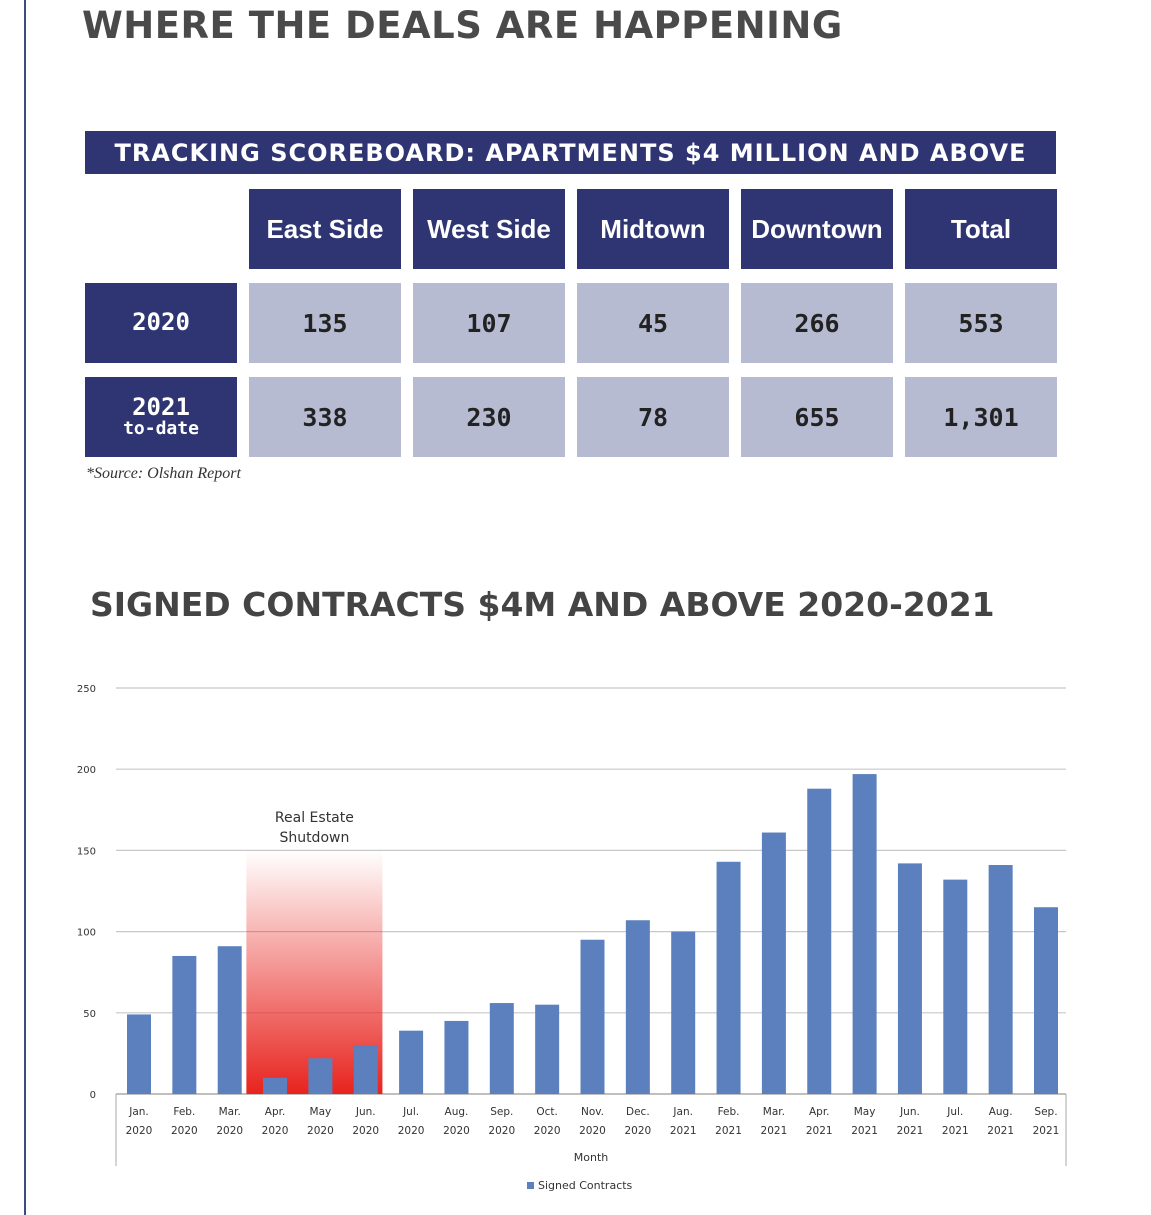 The width and height of the screenshot is (1151, 1215). I want to click on column-header: Midtown, so click(653, 229).